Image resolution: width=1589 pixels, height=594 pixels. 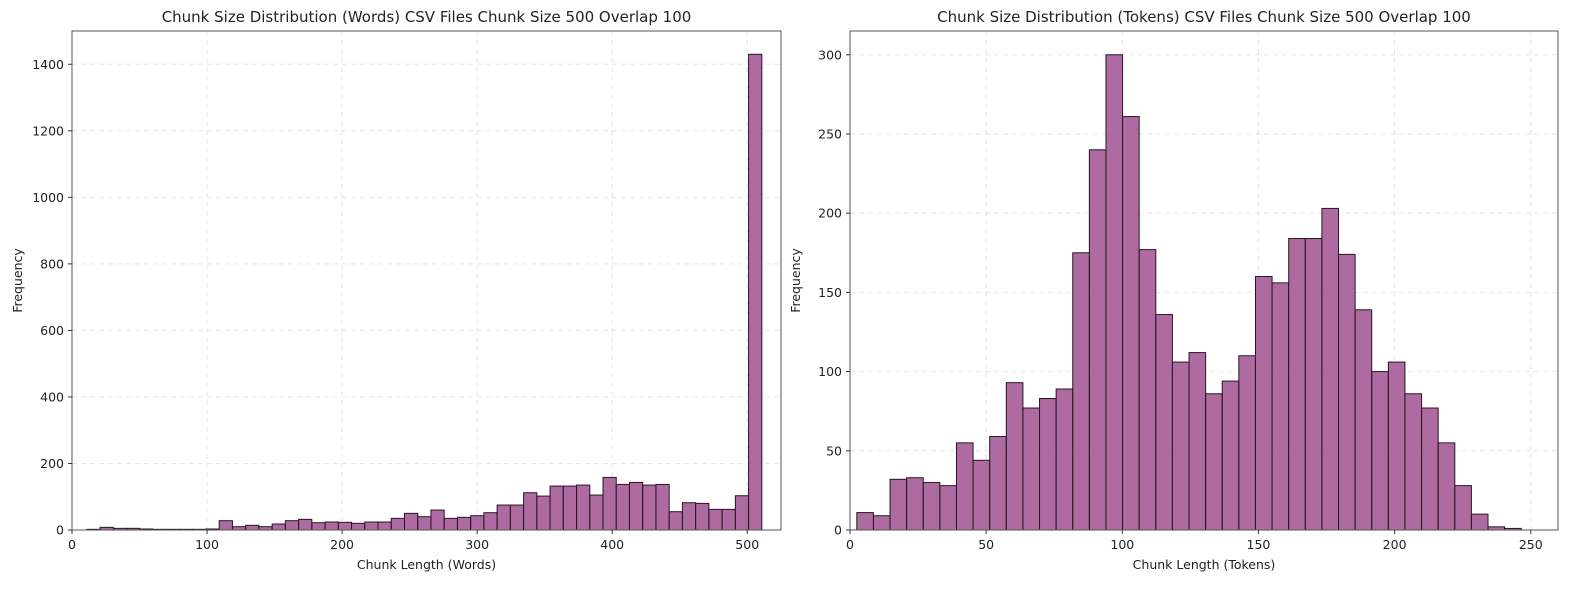 What do you see at coordinates (830, 213) in the screenshot?
I see `tokens-y-tick-label: 200` at bounding box center [830, 213].